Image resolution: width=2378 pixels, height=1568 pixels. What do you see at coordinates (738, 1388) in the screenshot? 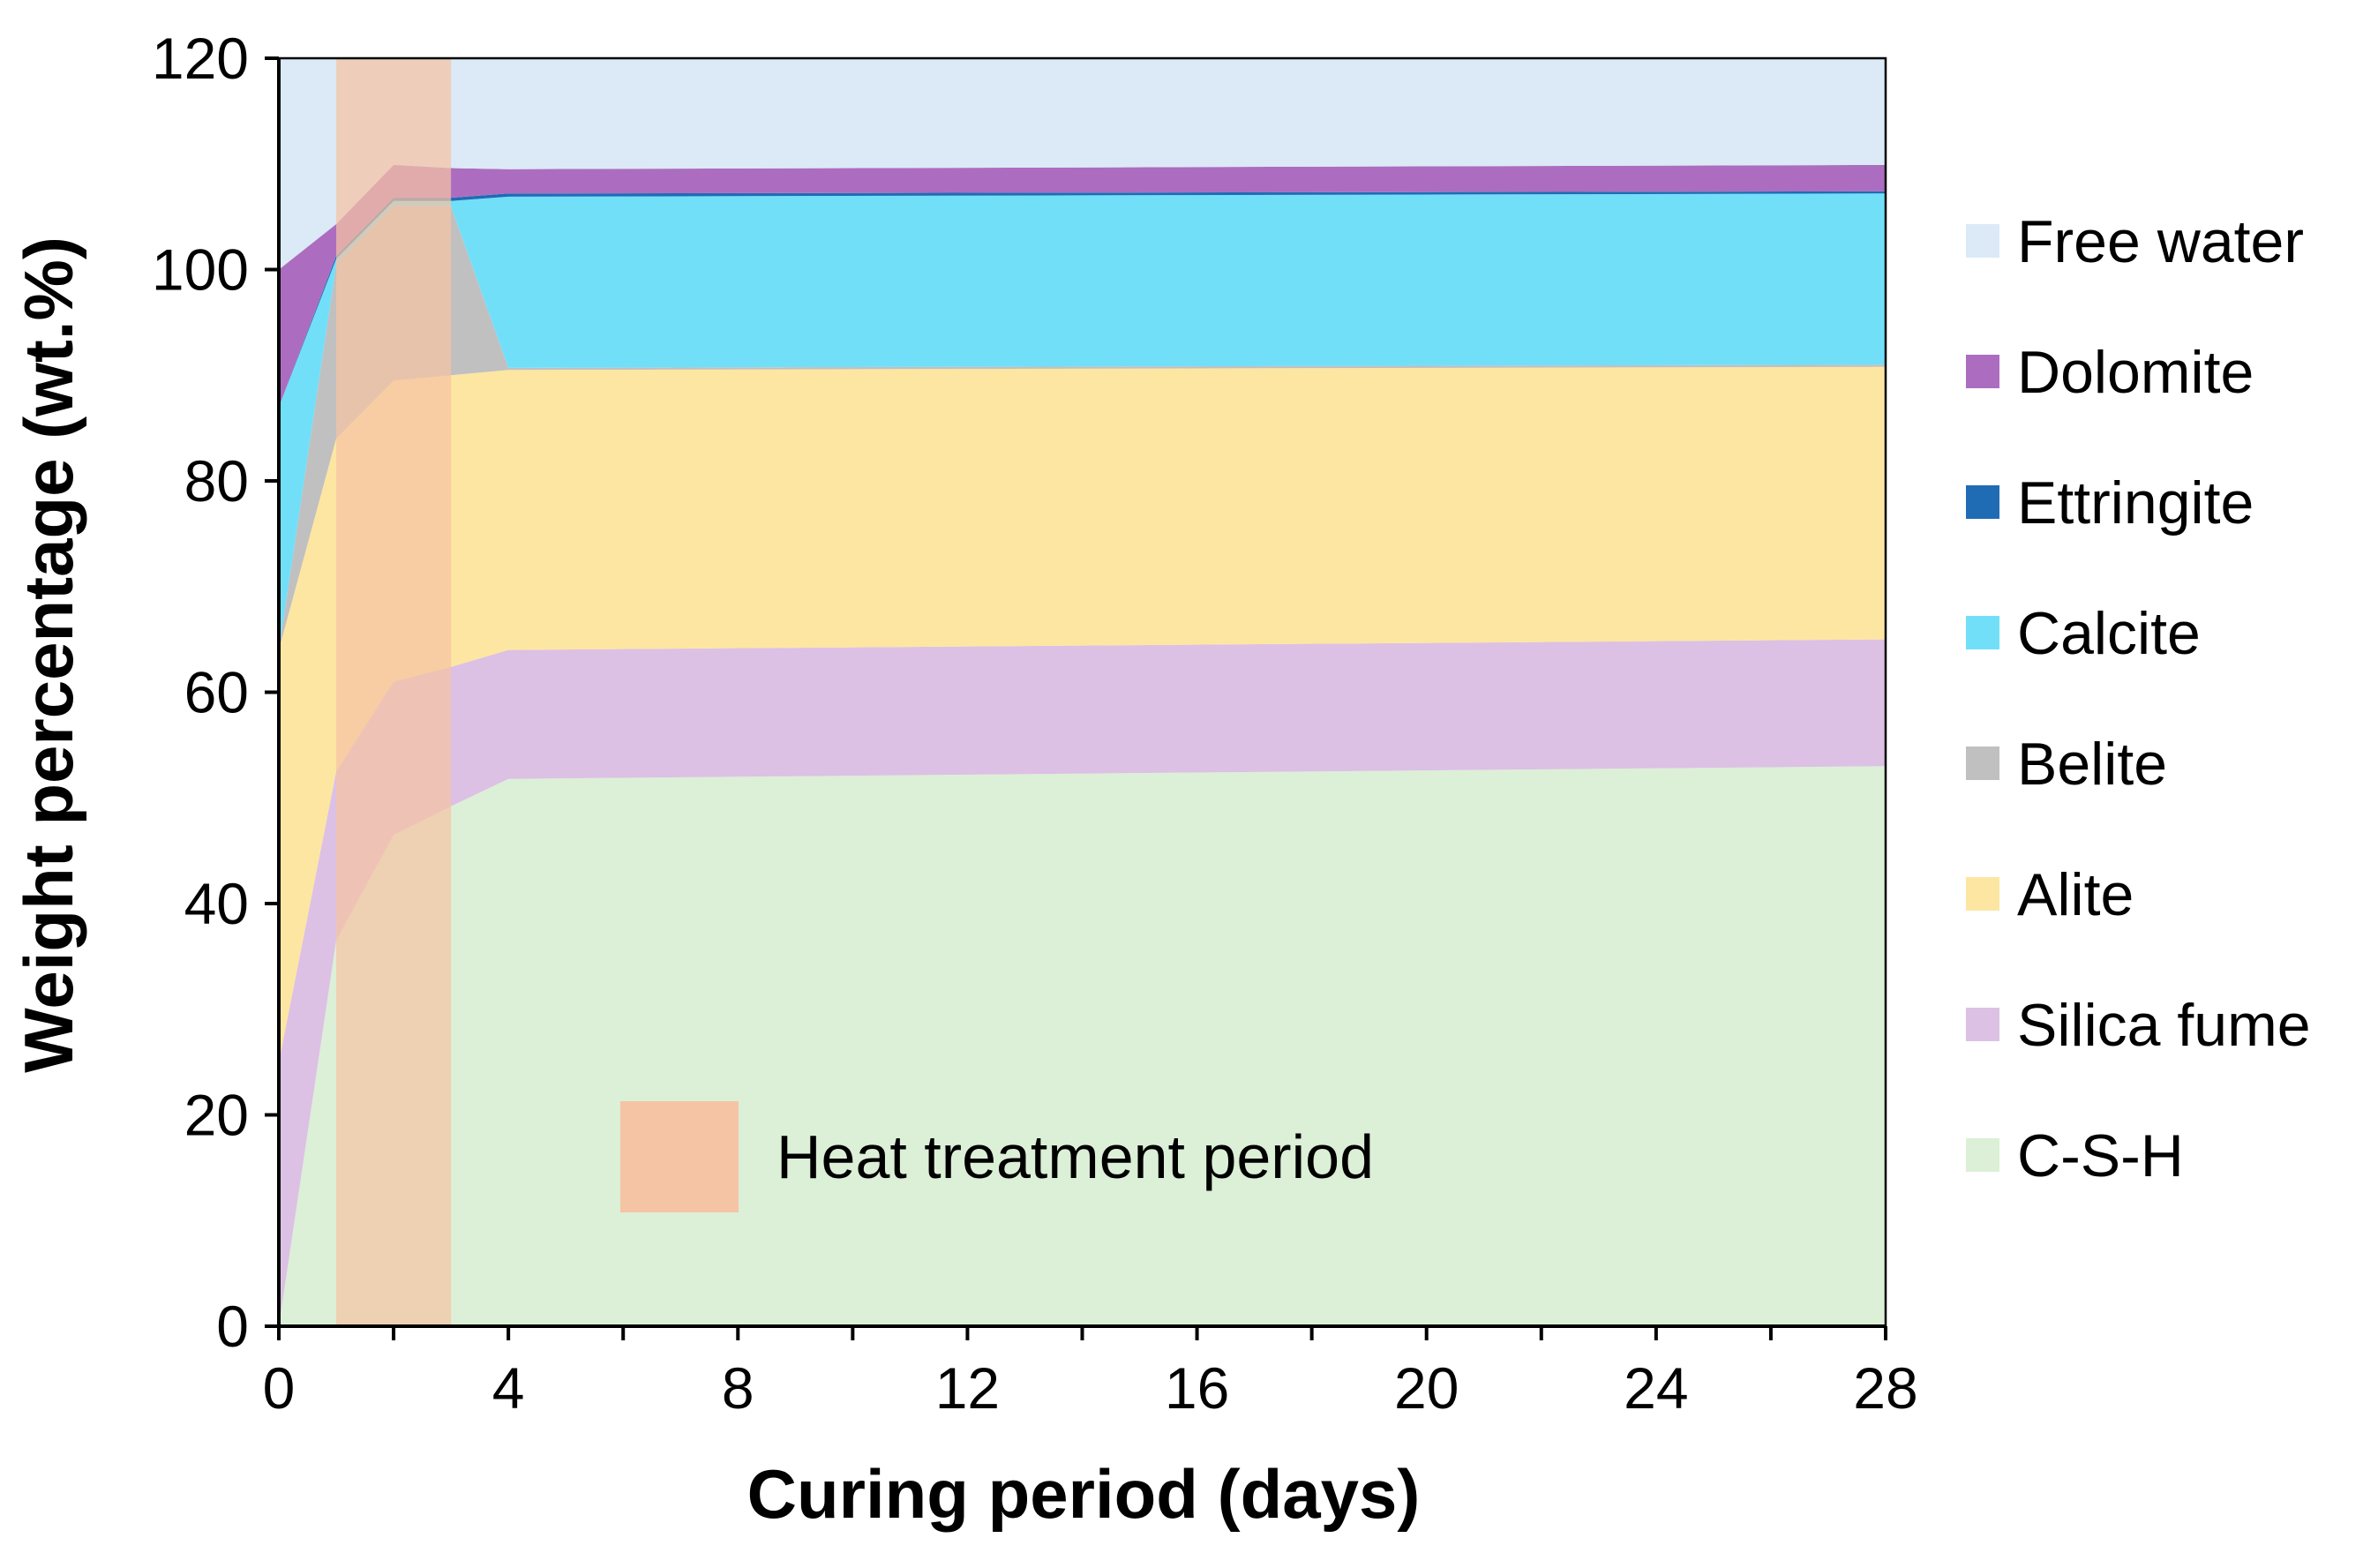
I see `x-tick-label: 8` at bounding box center [738, 1388].